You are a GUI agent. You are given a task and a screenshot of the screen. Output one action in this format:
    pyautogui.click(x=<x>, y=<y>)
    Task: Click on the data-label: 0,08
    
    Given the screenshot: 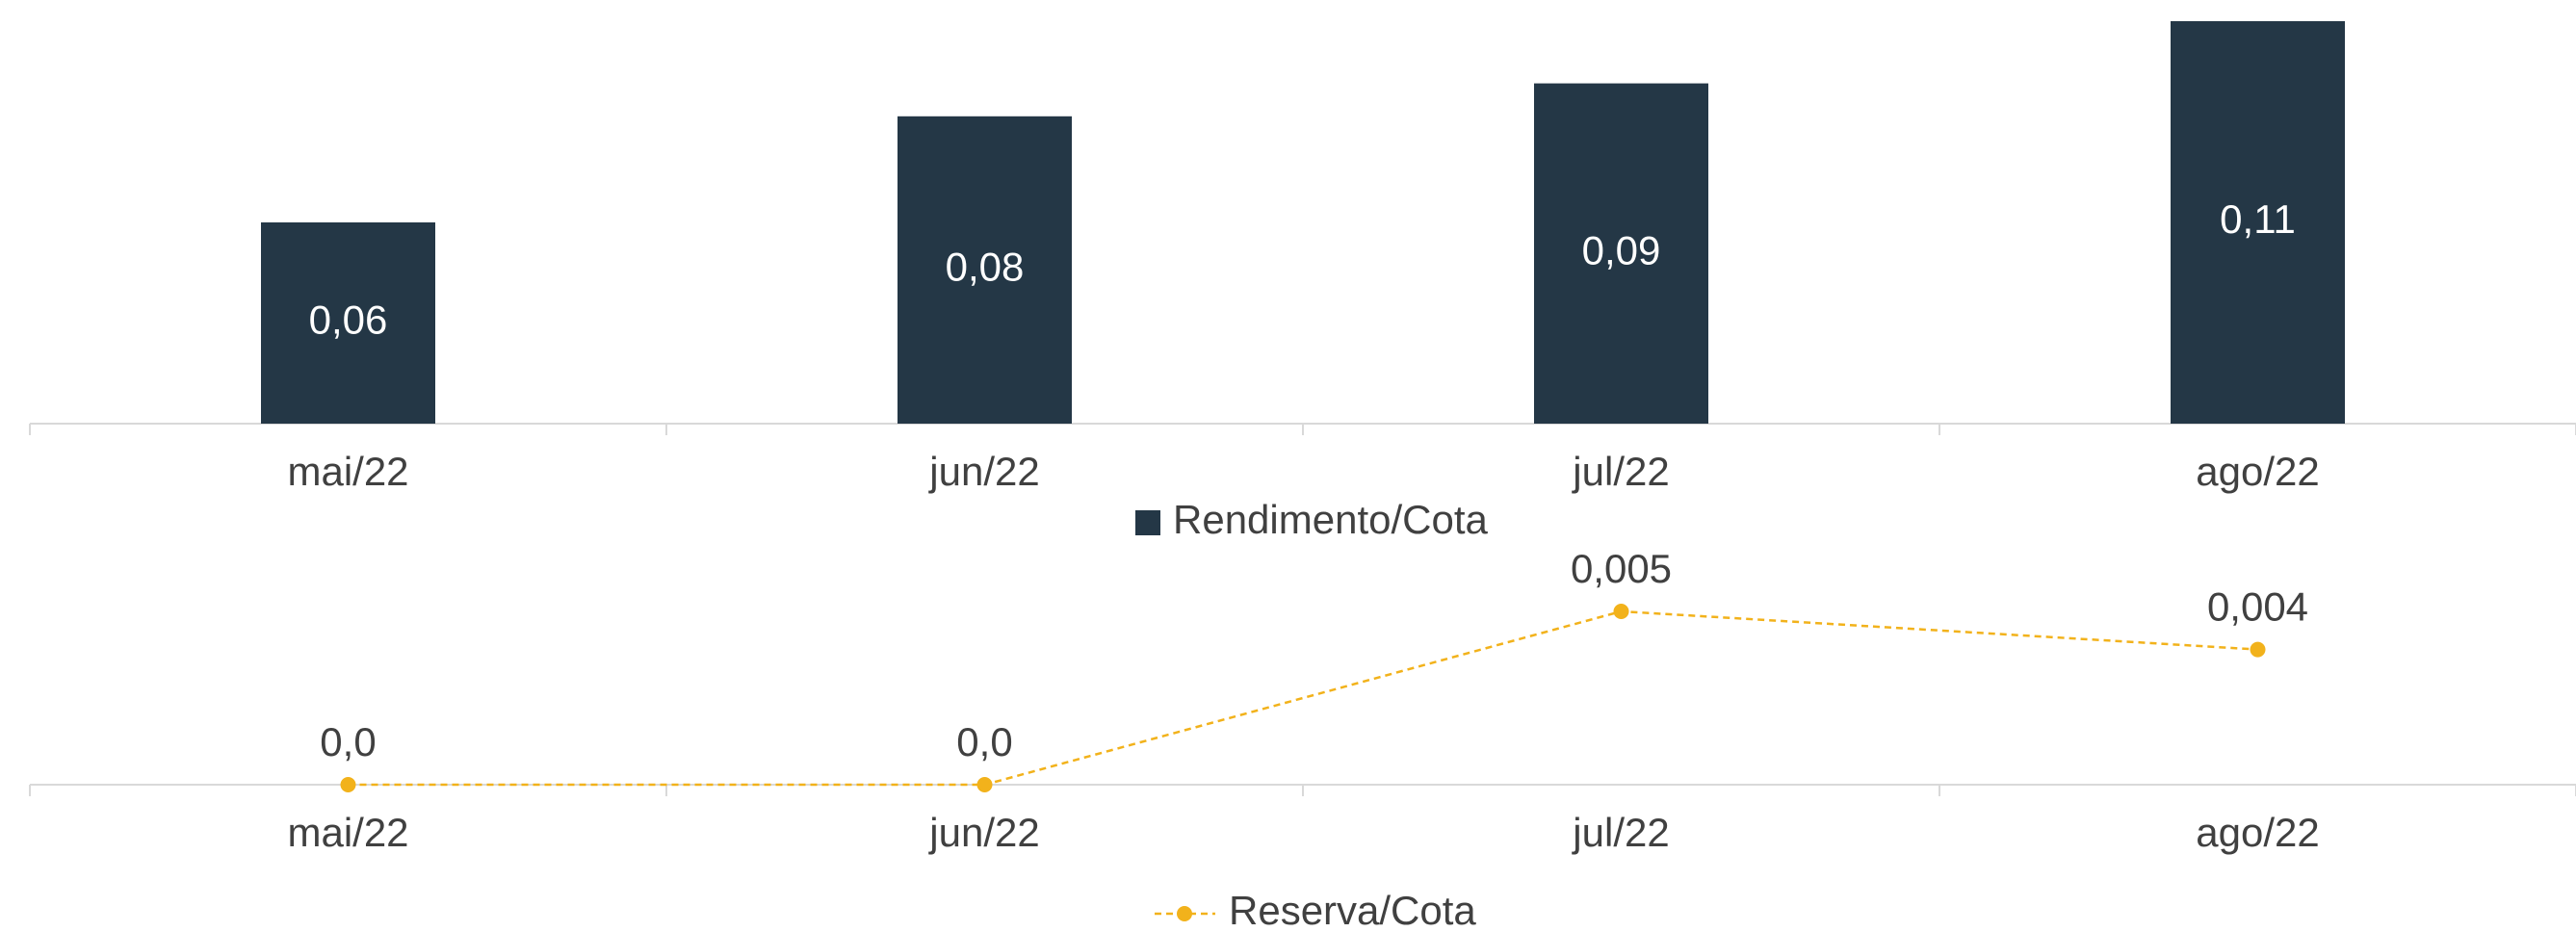 What is the action you would take?
    pyautogui.click(x=985, y=266)
    